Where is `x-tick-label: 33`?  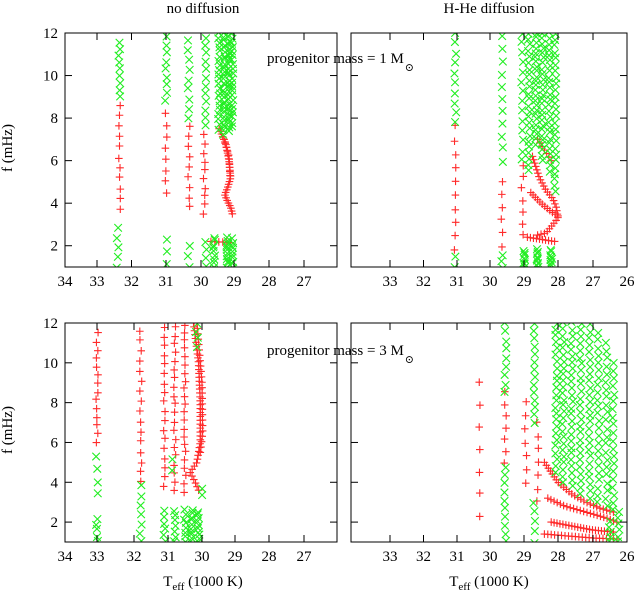 x-tick-label: 33 is located at coordinates (97, 282).